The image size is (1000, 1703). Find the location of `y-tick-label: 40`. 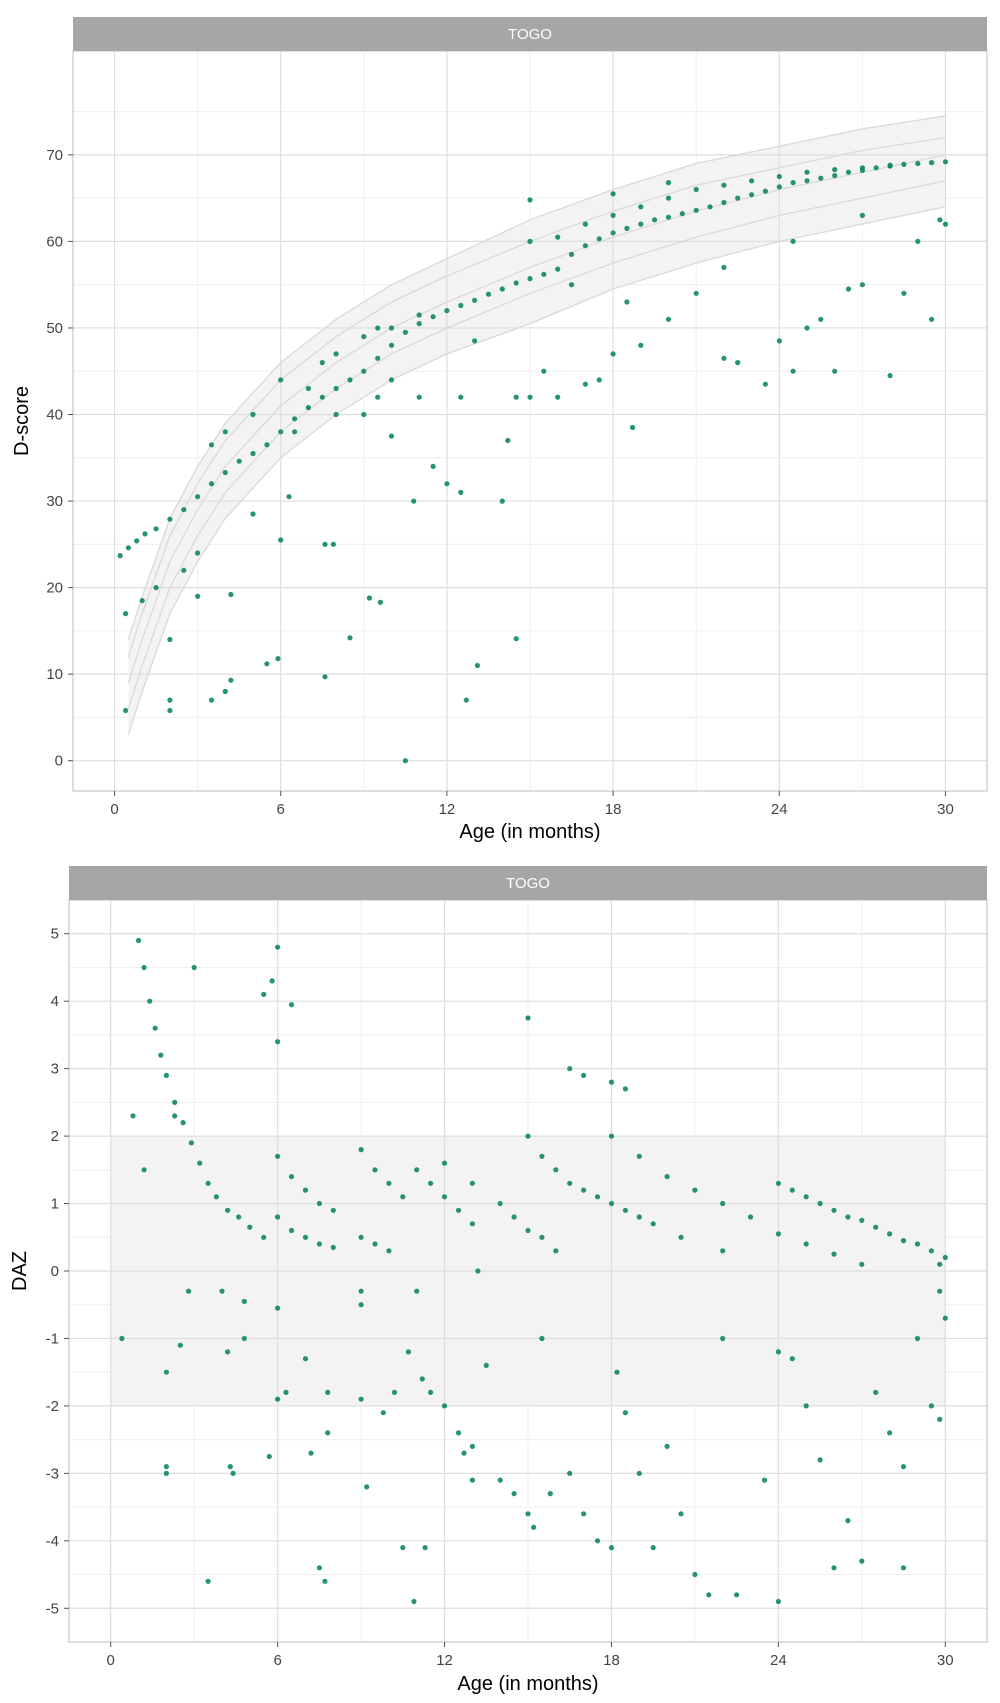

y-tick-label: 40 is located at coordinates (54, 415).